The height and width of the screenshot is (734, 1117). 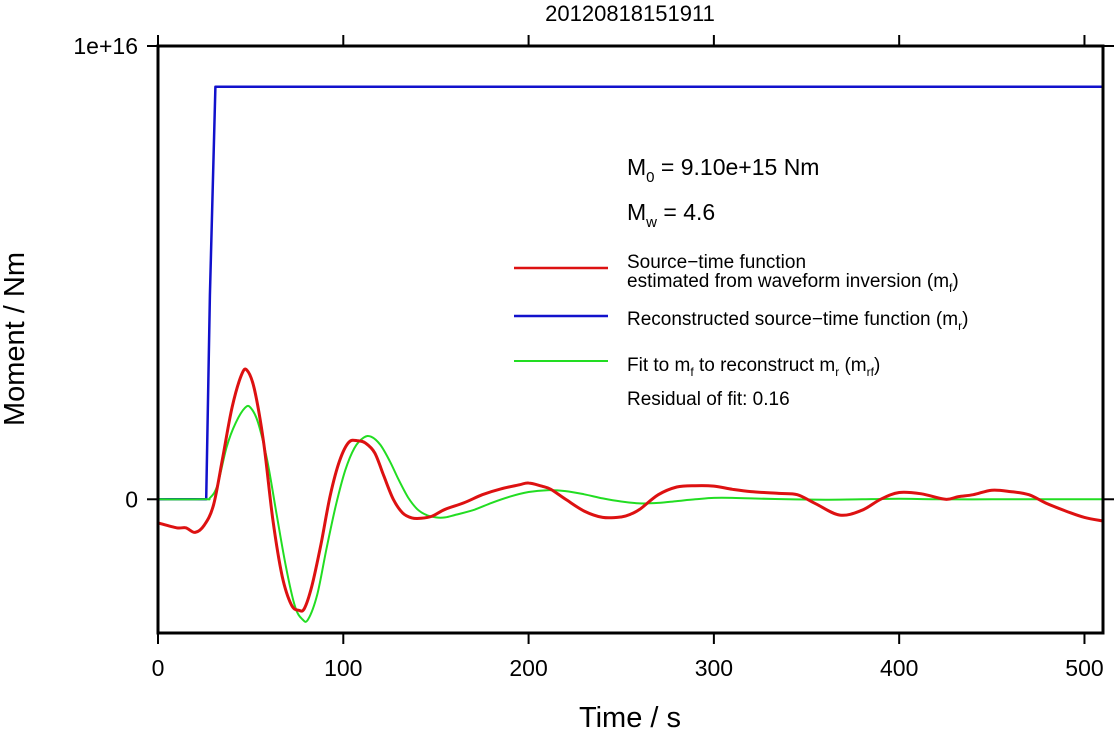 I want to click on x-tick-label: 500, so click(x=1084, y=668).